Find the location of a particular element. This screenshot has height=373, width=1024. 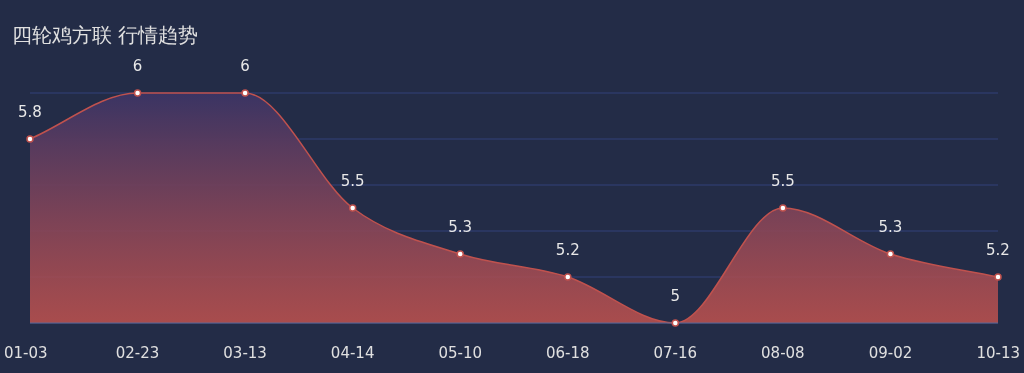

x-tick-label: 01-03 is located at coordinates (26, 353).